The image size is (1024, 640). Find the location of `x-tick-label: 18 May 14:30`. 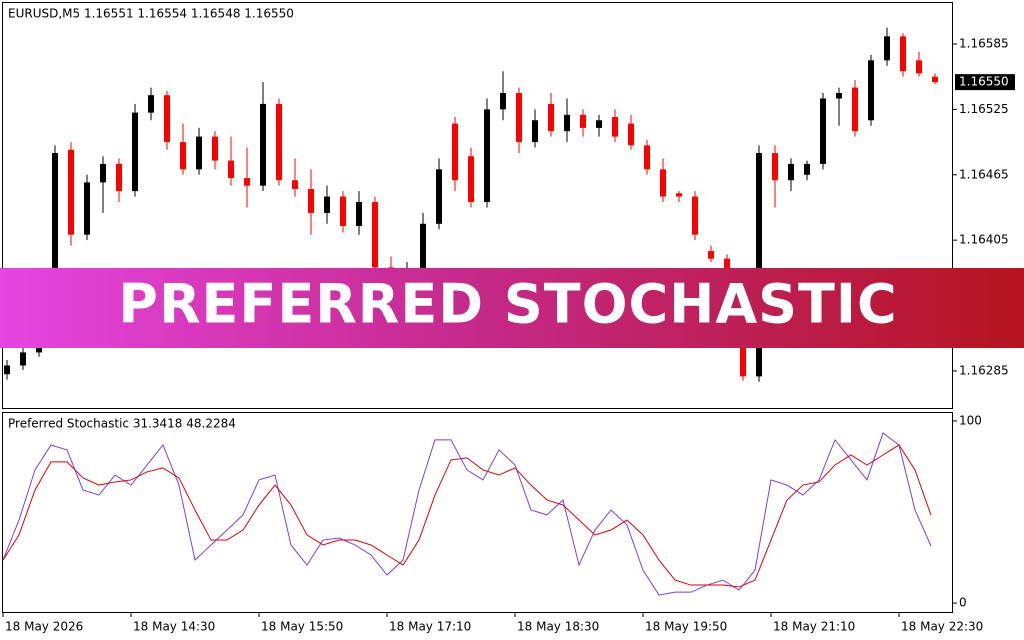

x-tick-label: 18 May 14:30 is located at coordinates (174, 627).